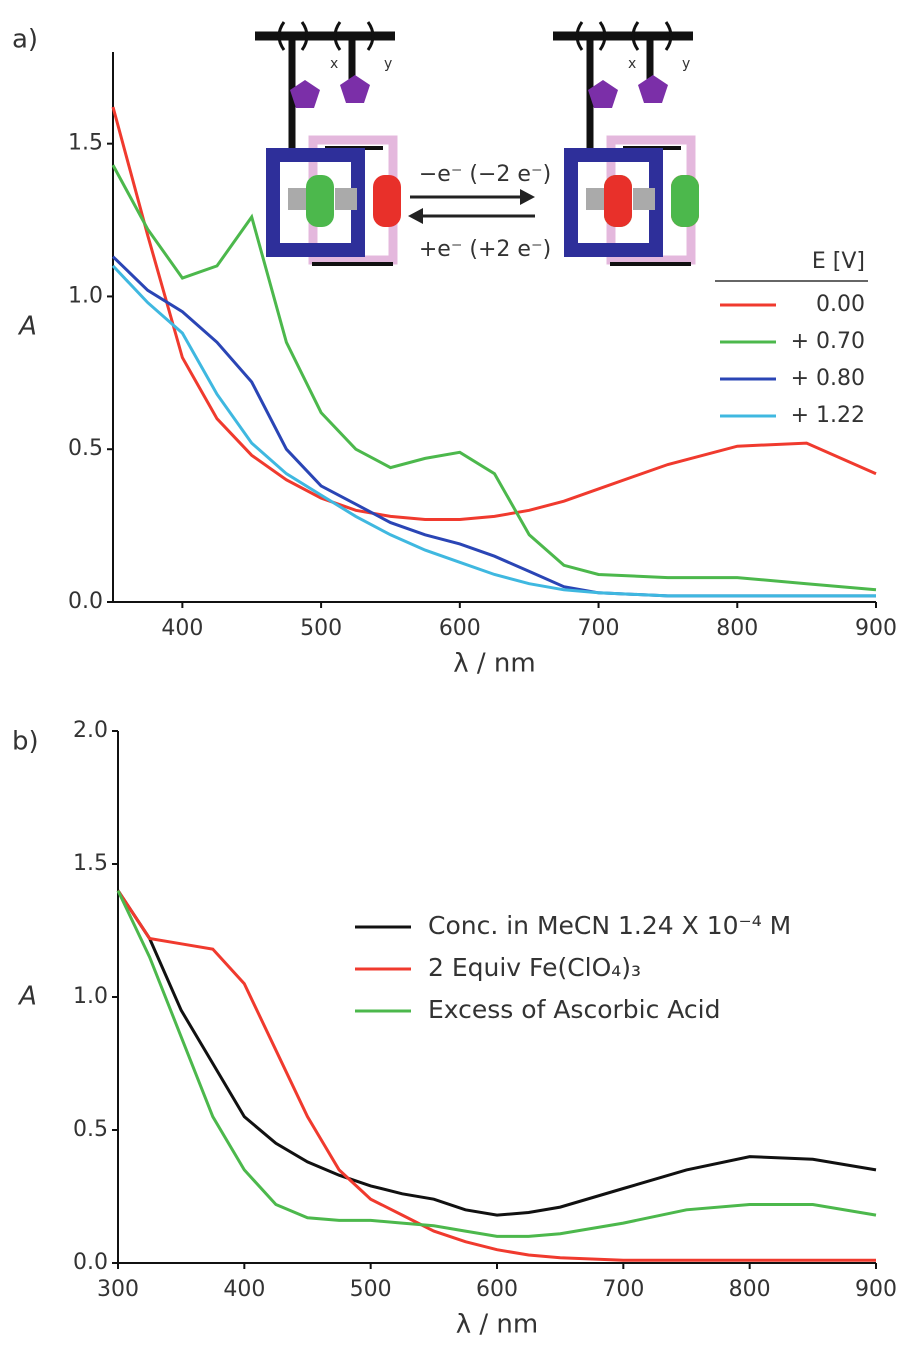 The width and height of the screenshot is (901, 1355). What do you see at coordinates (25, 40) in the screenshot?
I see `panel-label: a)` at bounding box center [25, 40].